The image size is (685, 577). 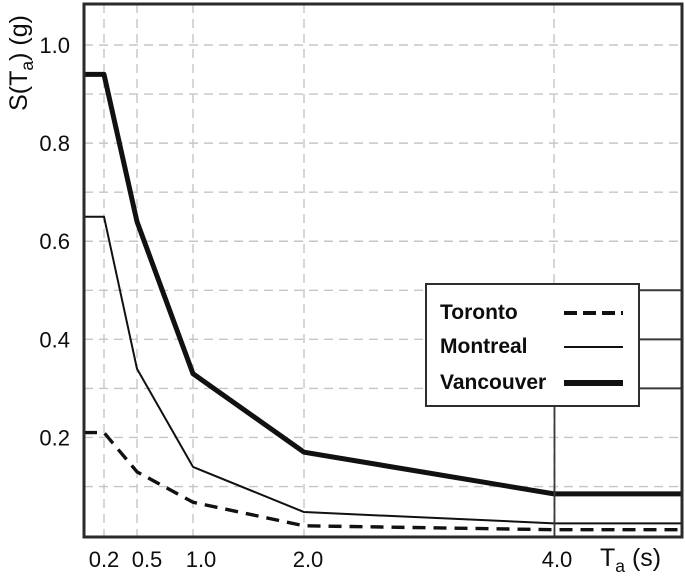 What do you see at coordinates (608, 558) in the screenshot?
I see `x-axis-title-text: T` at bounding box center [608, 558].